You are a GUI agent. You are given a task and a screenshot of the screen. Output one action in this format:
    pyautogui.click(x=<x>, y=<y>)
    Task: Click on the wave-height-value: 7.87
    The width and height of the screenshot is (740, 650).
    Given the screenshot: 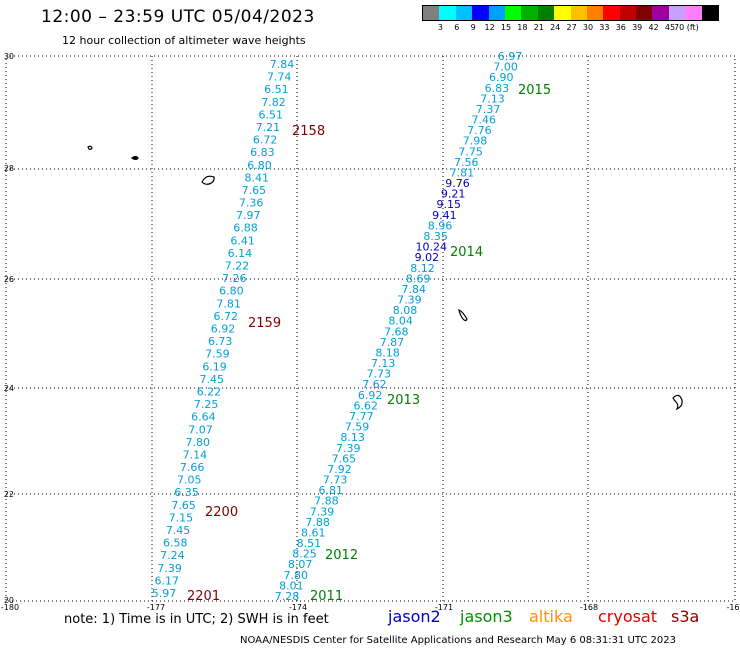 What is the action you would take?
    pyautogui.click(x=392, y=342)
    